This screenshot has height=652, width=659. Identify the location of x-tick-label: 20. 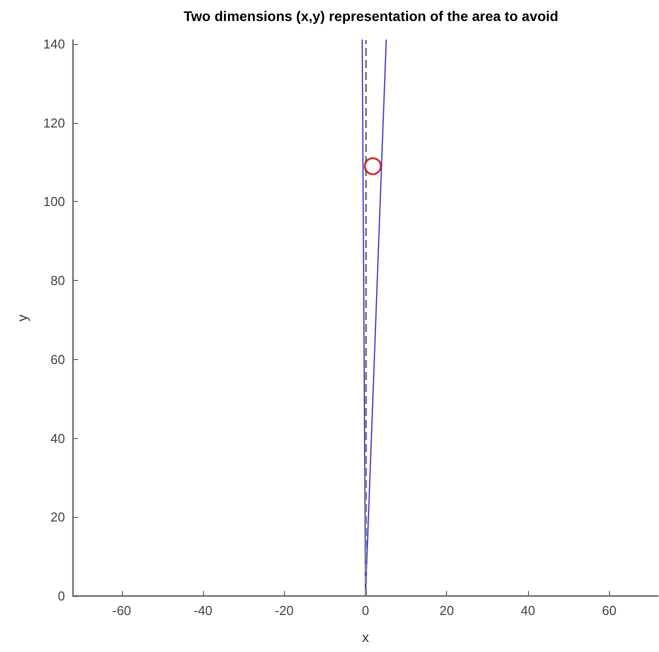
(447, 610).